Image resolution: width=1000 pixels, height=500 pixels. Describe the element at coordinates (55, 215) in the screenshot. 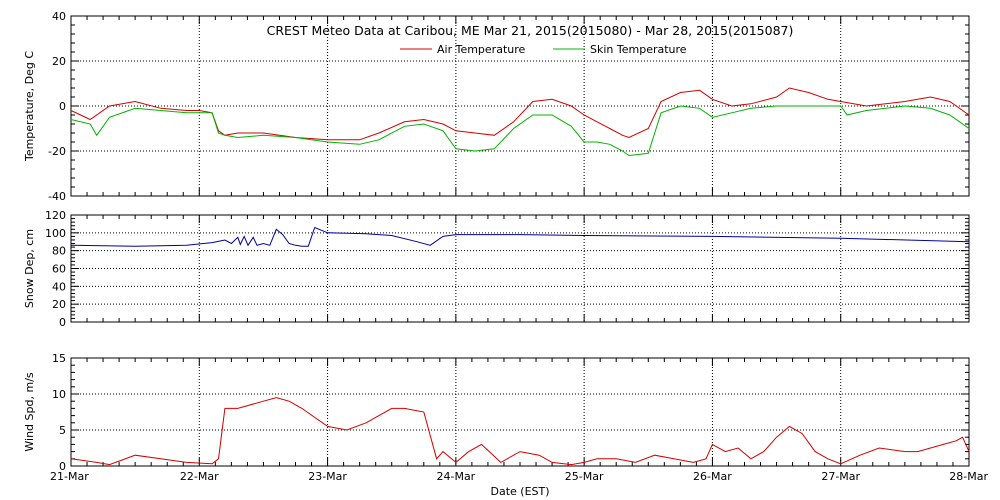

I see `y-tick-label: 120` at that location.